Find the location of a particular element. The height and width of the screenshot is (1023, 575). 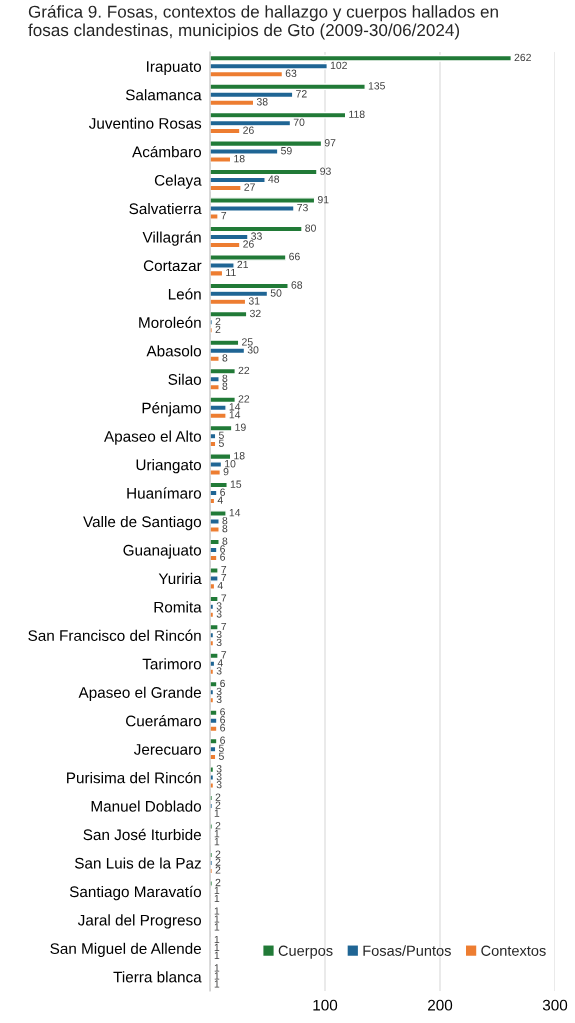

data-label: 27 is located at coordinates (249, 187).